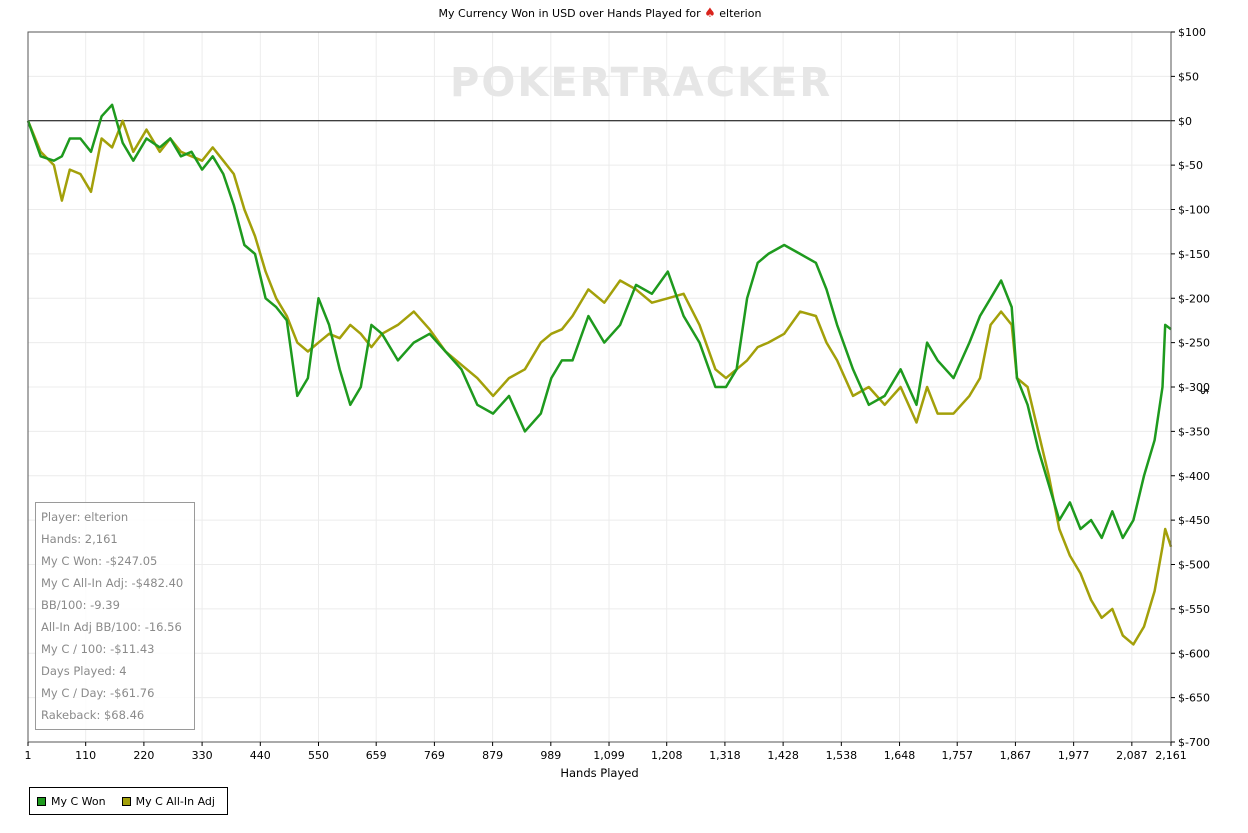 This screenshot has height=833, width=1248. What do you see at coordinates (376, 755) in the screenshot?
I see `x-tick-label: 659` at bounding box center [376, 755].